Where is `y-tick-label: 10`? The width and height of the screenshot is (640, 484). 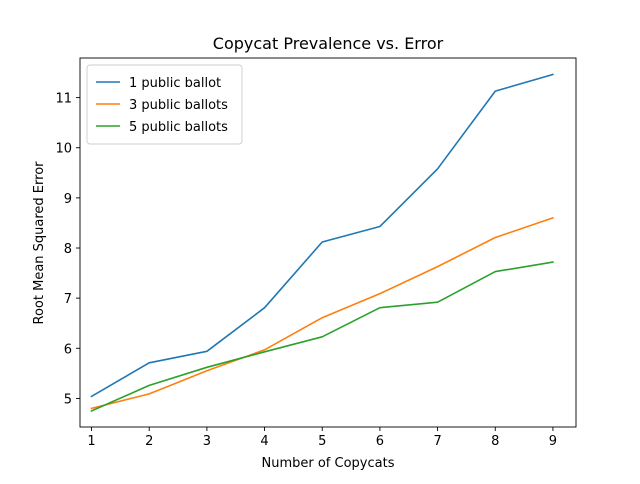
y-tick-label: 10 is located at coordinates (63, 149).